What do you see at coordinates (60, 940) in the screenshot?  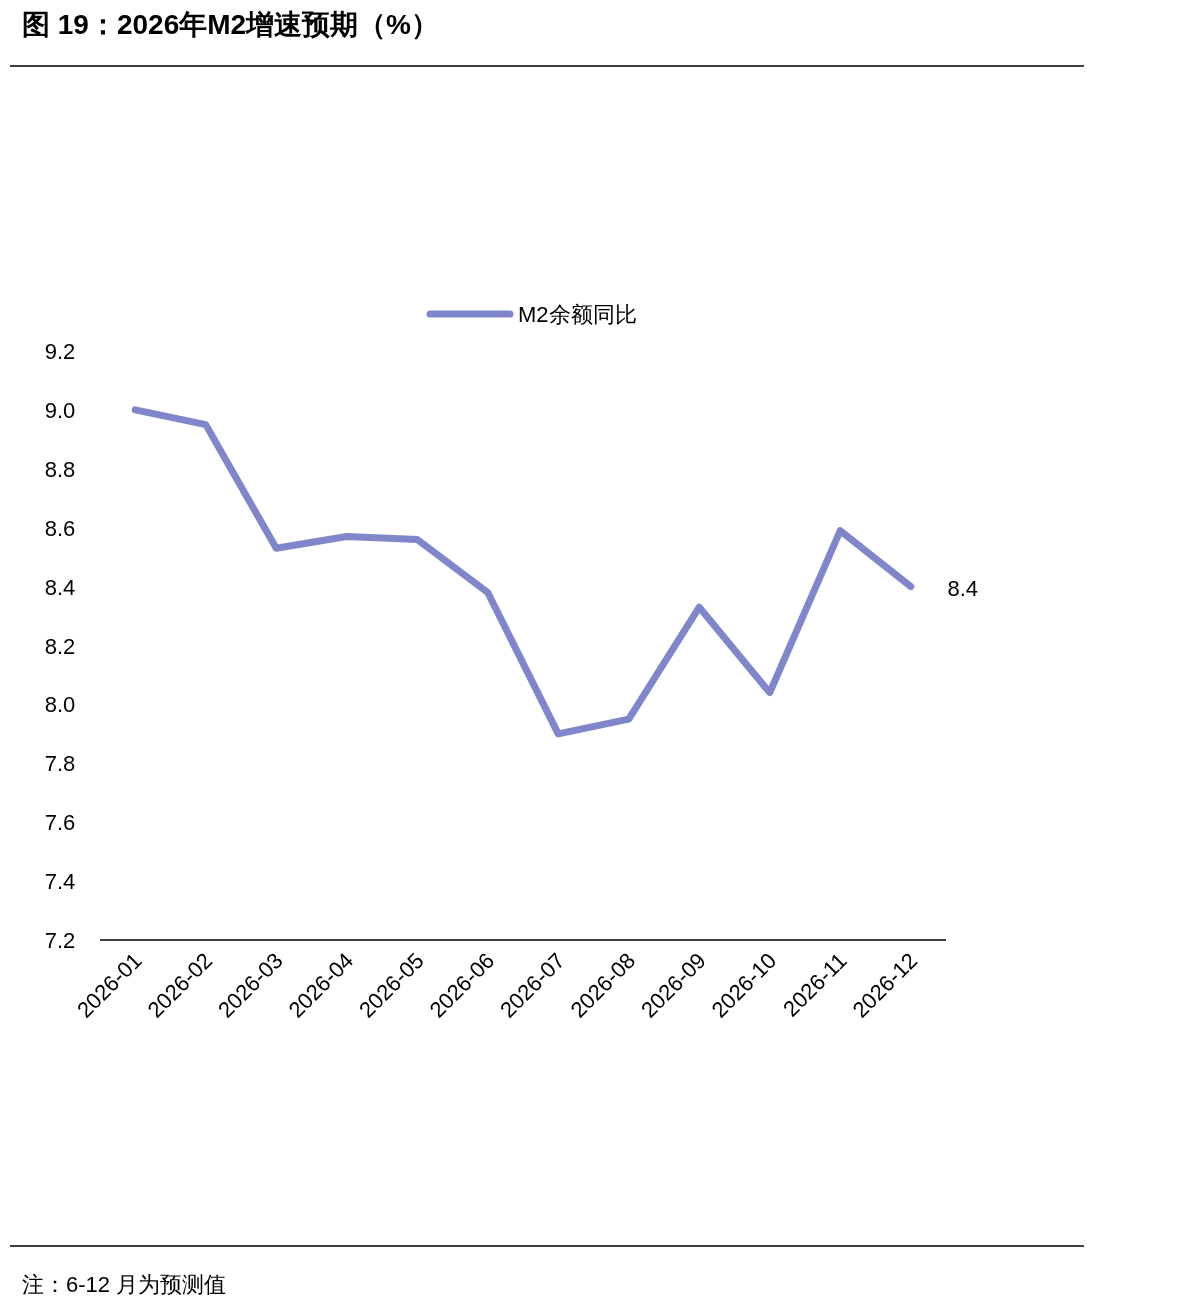 I see `y-tick-label: 7.2` at bounding box center [60, 940].